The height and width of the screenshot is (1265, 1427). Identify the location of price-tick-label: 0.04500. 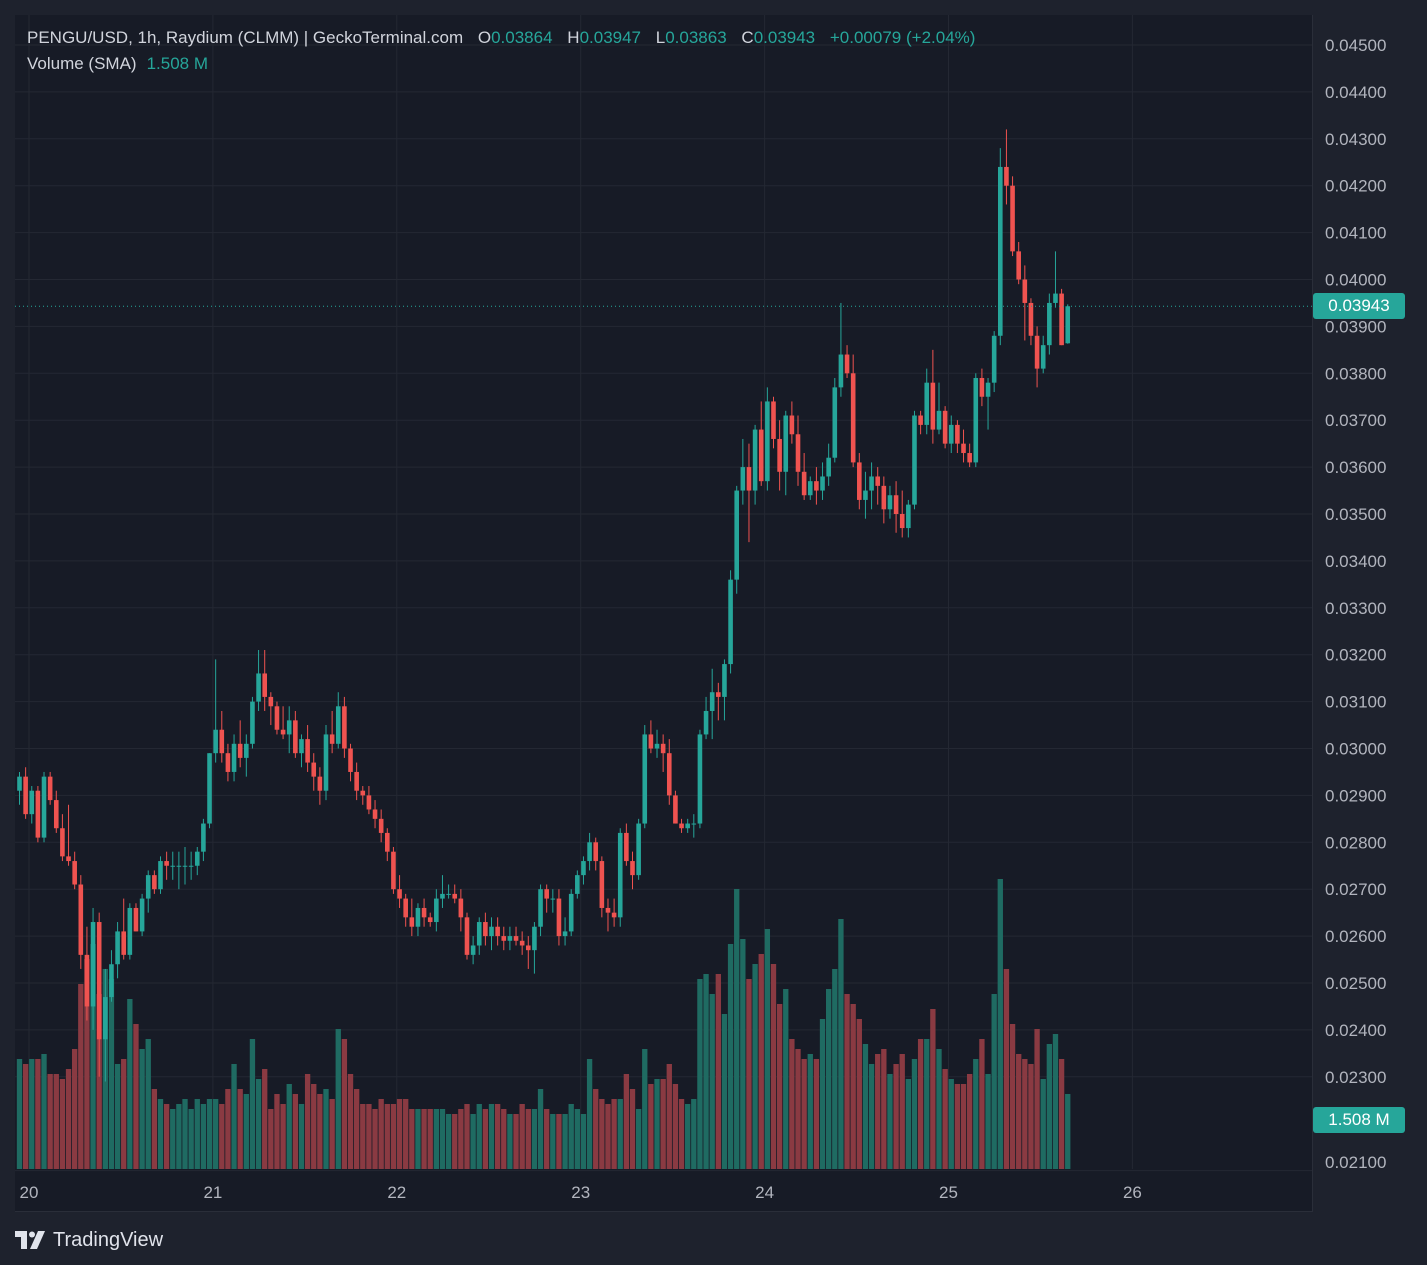
(1355, 45).